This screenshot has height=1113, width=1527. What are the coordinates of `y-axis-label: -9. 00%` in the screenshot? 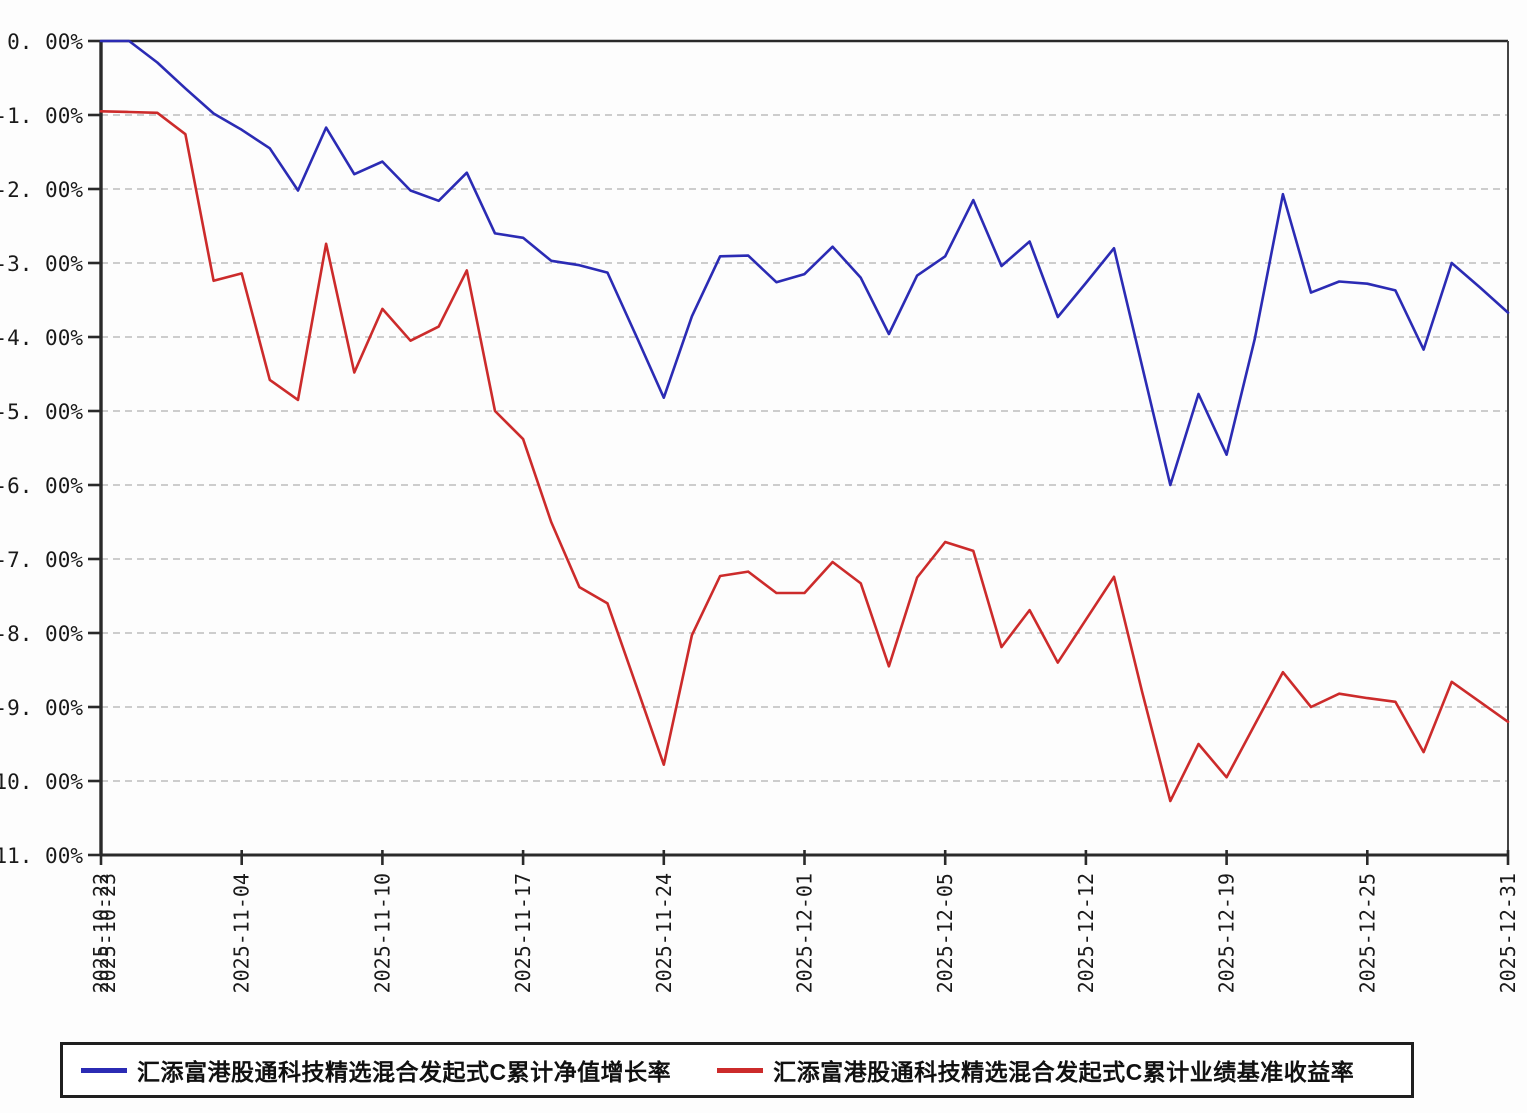 It's located at (41, 708).